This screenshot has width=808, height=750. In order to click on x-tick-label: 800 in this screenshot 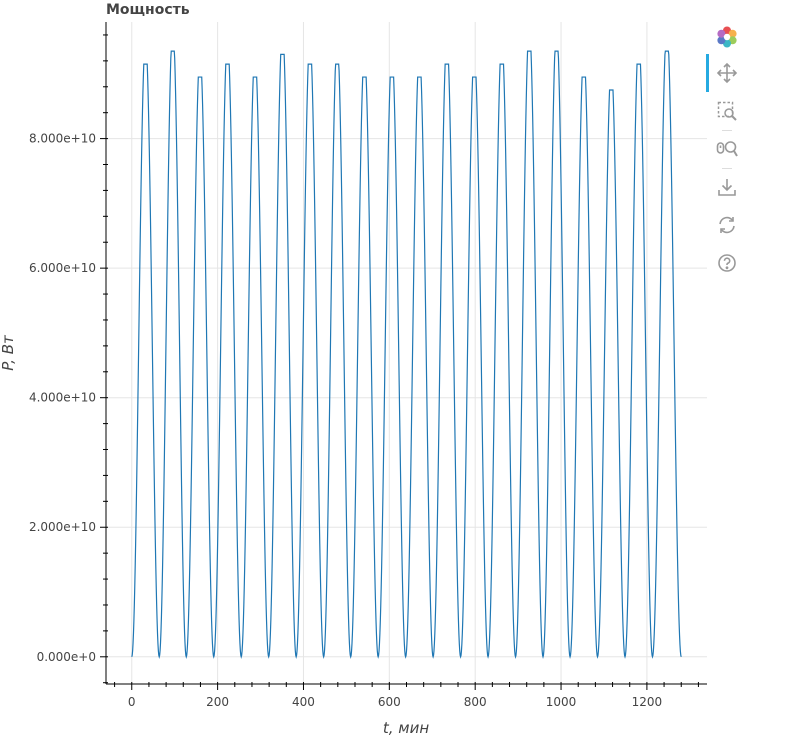, I will do `click(475, 702)`.